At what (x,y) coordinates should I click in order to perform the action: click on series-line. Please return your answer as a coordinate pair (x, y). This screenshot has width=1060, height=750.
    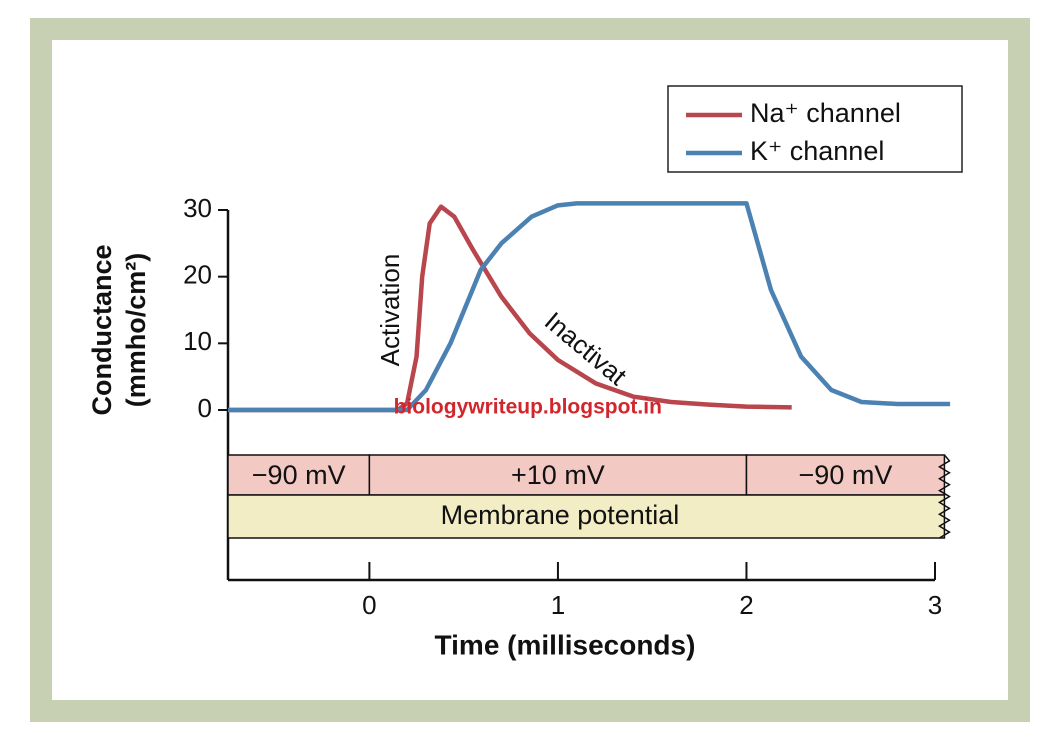
    Looking at the image, I should click on (510, 308).